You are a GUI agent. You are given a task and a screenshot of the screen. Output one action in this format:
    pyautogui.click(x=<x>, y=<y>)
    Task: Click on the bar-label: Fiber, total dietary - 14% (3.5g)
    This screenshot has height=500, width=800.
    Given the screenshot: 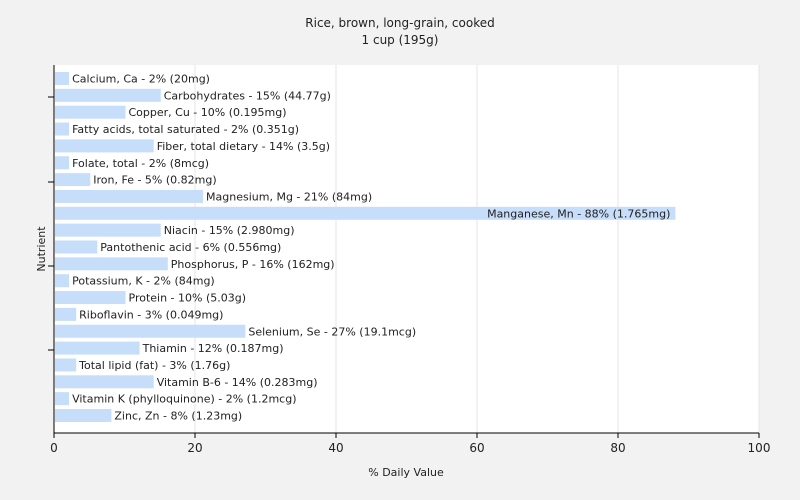 What is the action you would take?
    pyautogui.click(x=243, y=146)
    